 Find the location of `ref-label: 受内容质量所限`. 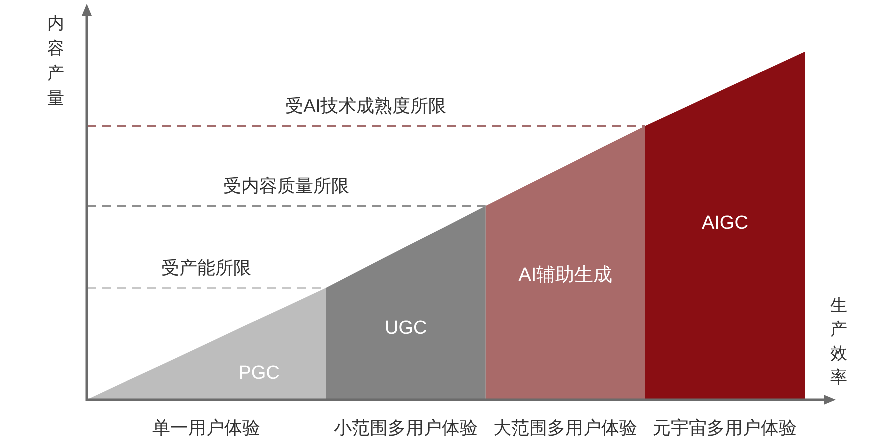

ref-label: 受内容质量所限 is located at coordinates (286, 186).